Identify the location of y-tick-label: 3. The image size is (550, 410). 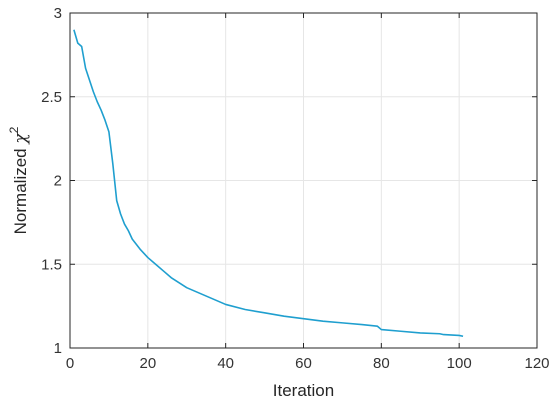
(58, 13).